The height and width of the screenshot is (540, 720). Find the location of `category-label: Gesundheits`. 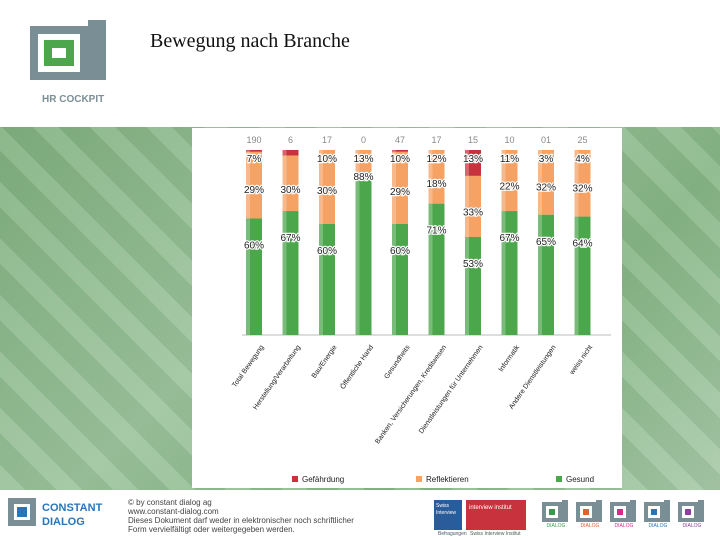

category-label: Gesundheits is located at coordinates (397, 362).